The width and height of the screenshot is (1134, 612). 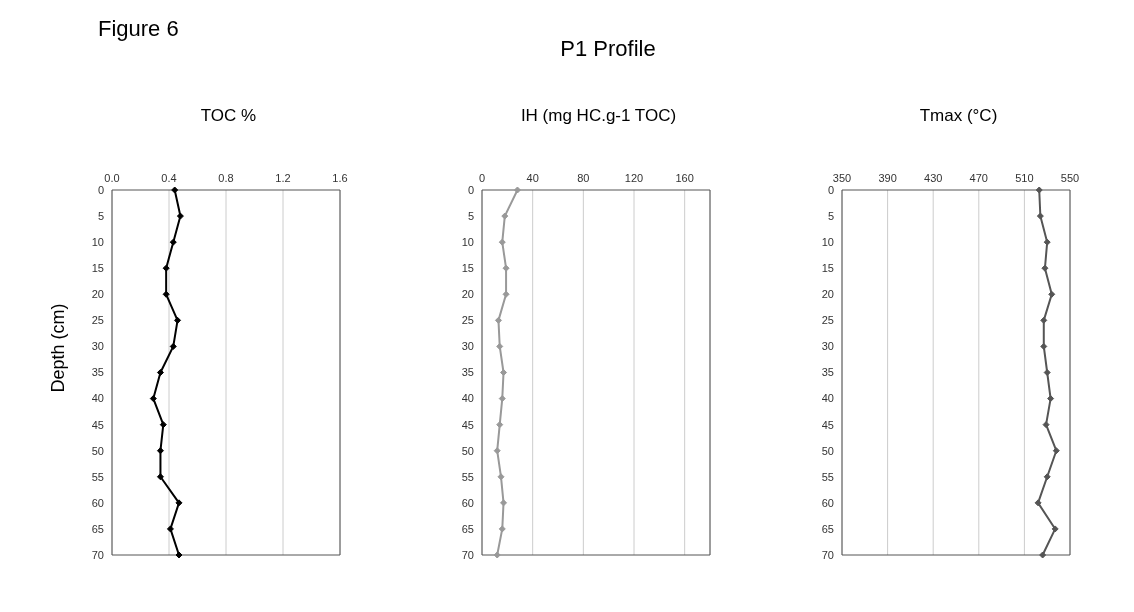 I want to click on x-tick-label: 80, so click(x=583, y=178).